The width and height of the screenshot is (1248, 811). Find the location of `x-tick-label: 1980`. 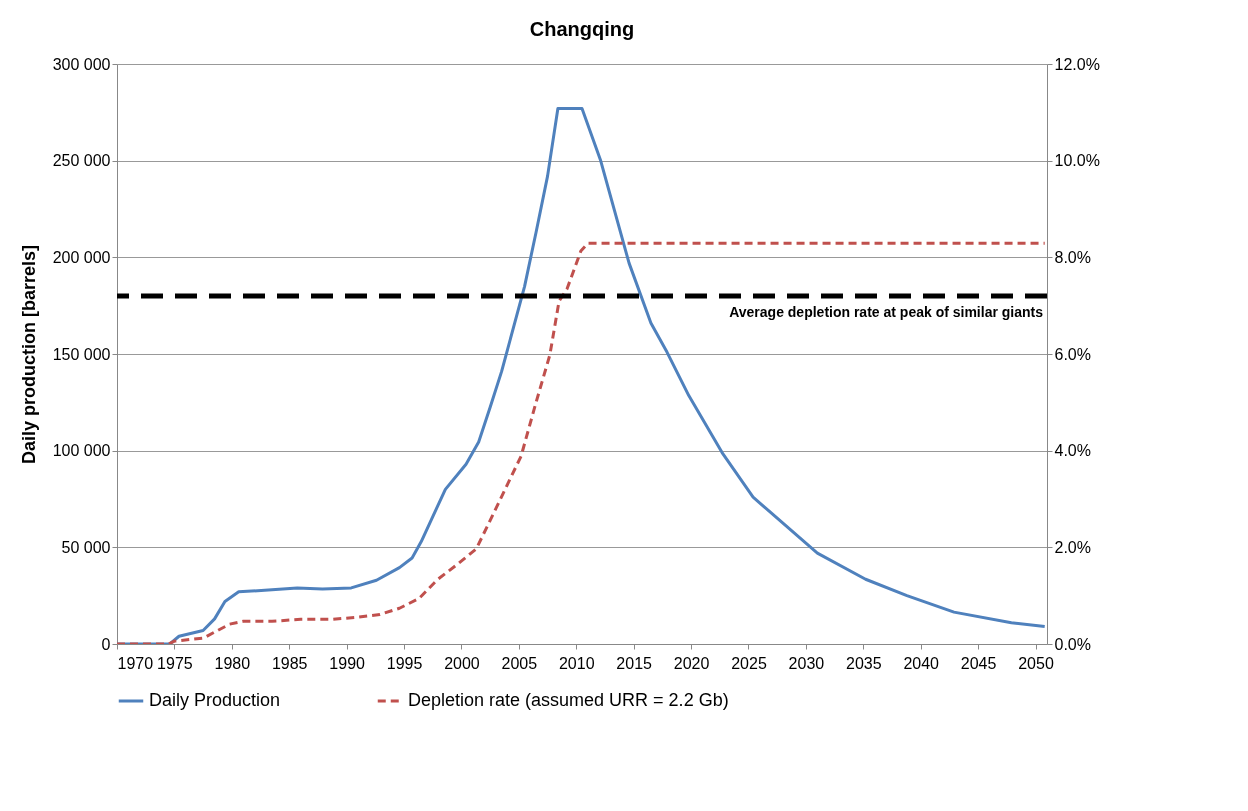

x-tick-label: 1980 is located at coordinates (232, 663).